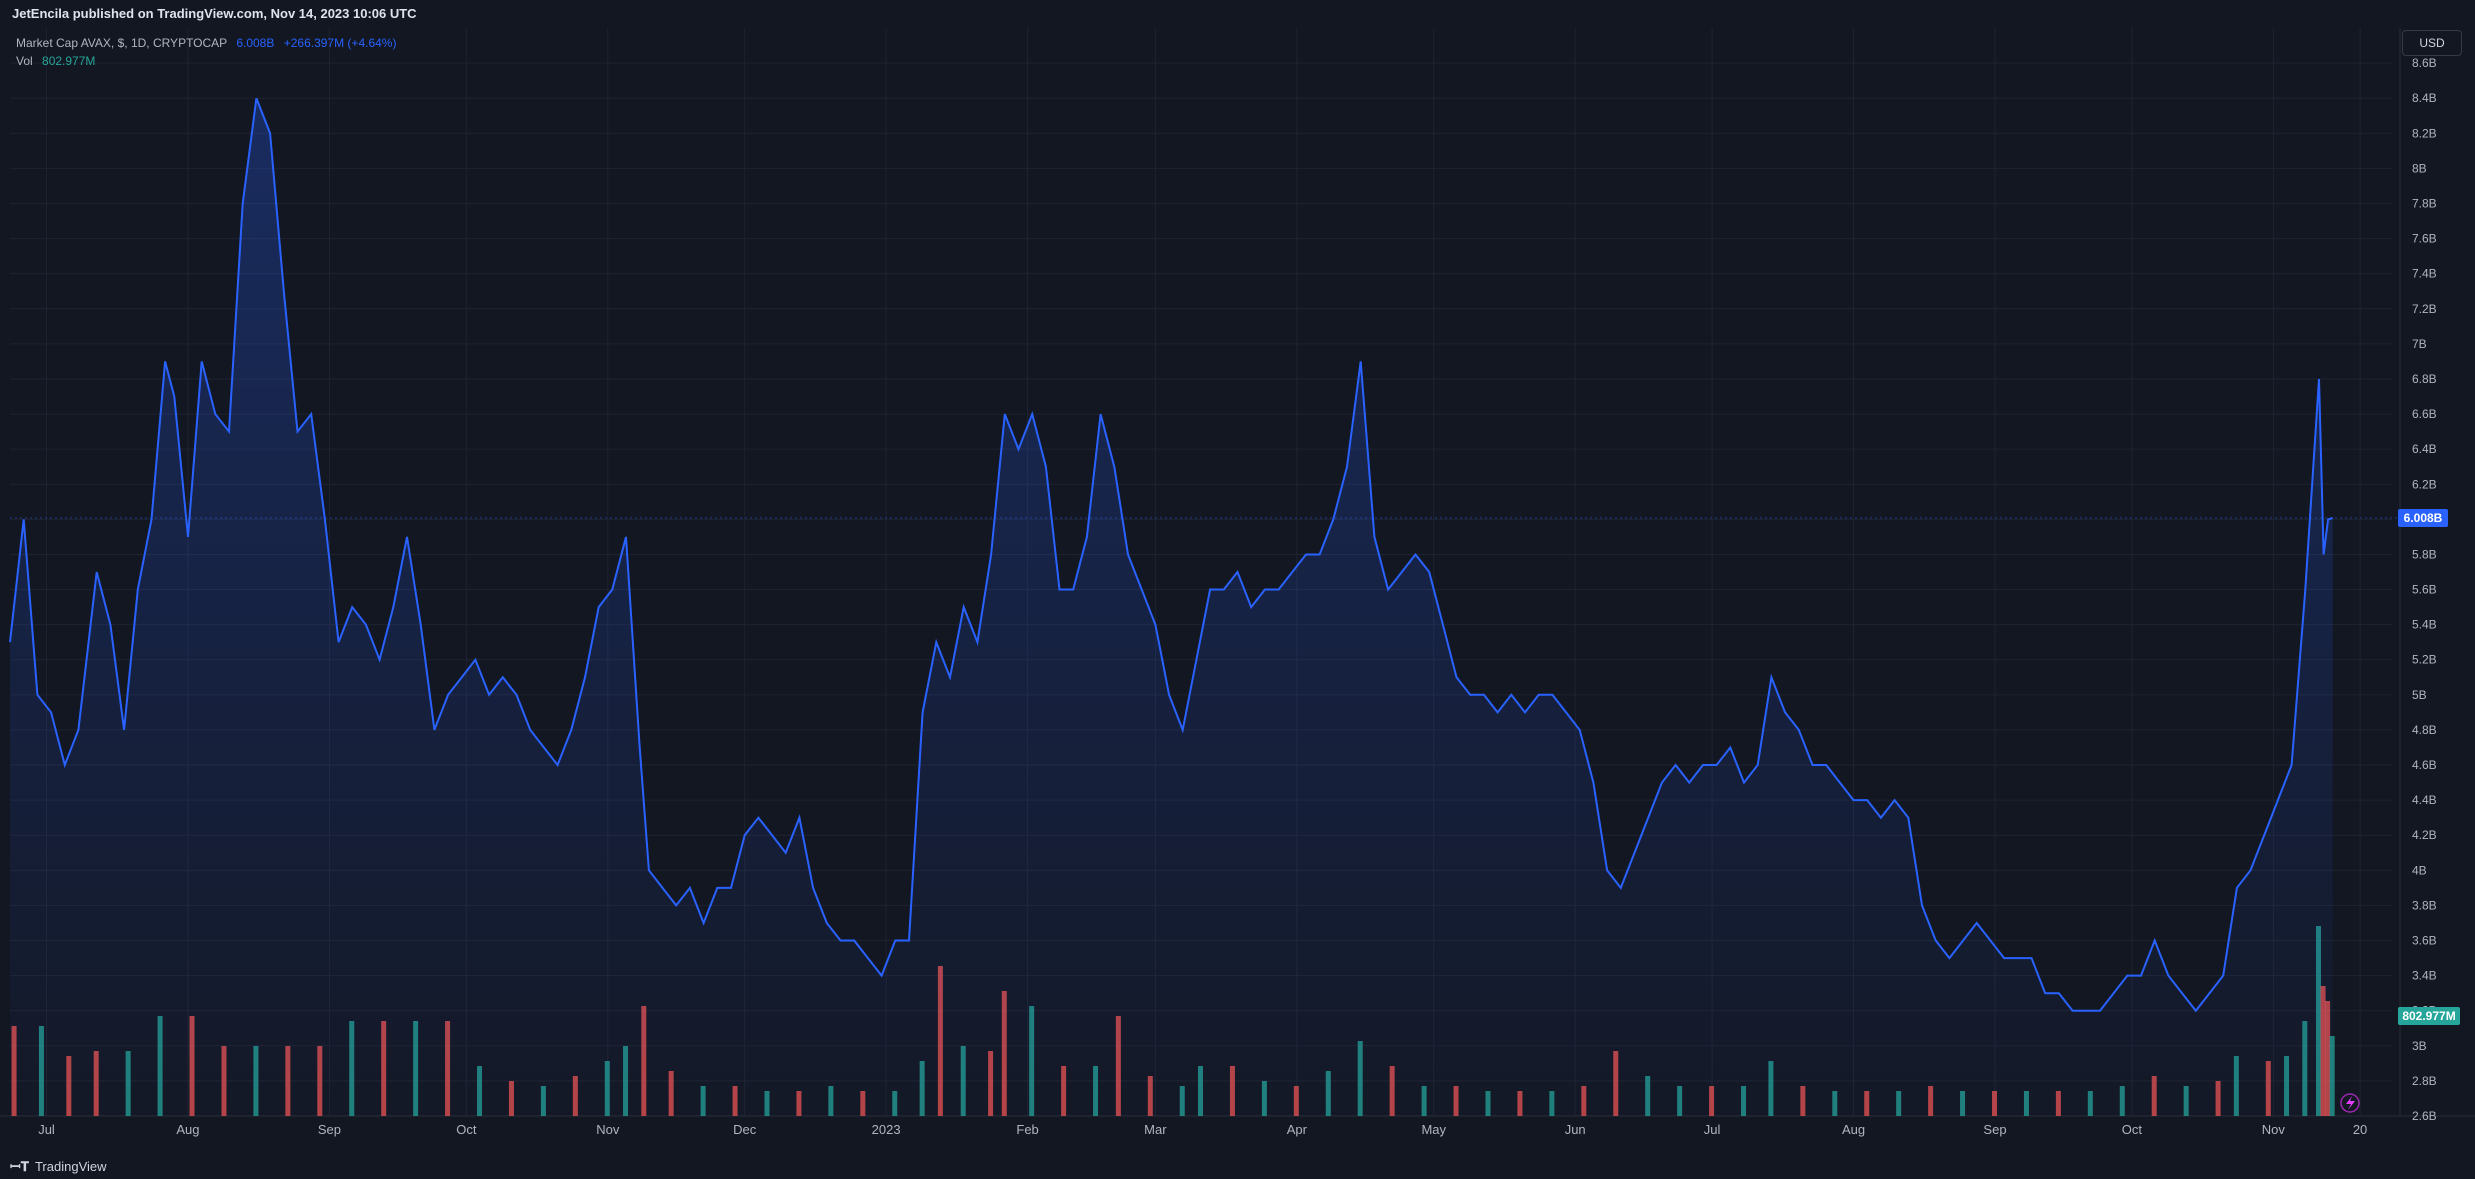  I want to click on flash-icon-bolt, so click(2350, 1103).